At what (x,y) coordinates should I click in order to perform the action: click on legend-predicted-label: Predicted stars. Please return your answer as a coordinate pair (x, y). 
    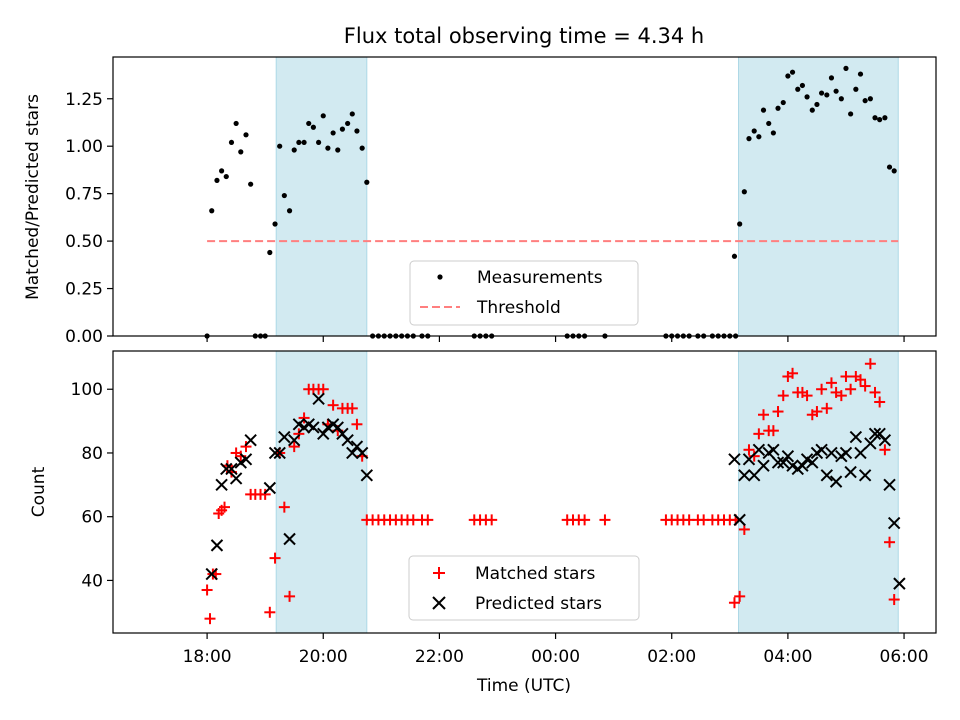
    Looking at the image, I should click on (538, 604).